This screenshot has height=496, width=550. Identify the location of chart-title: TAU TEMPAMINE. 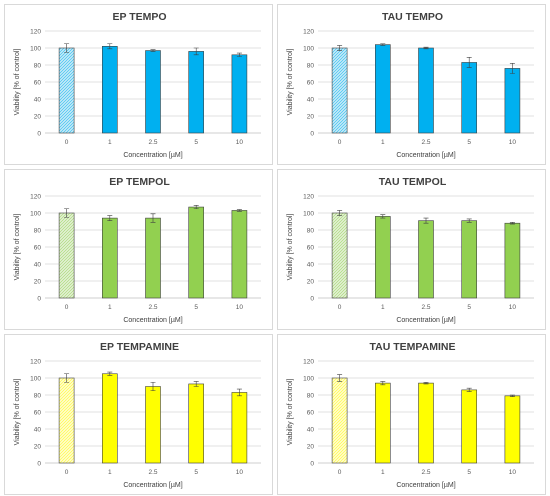
(413, 347).